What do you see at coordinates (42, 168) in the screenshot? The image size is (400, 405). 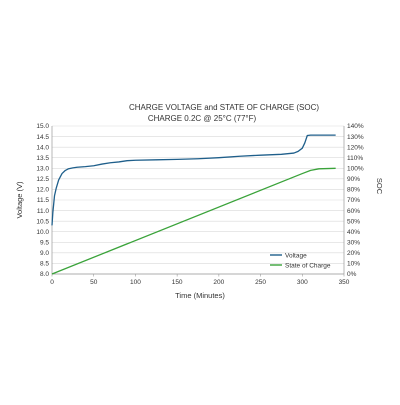 I see `y-tick-label: 13.0` at bounding box center [42, 168].